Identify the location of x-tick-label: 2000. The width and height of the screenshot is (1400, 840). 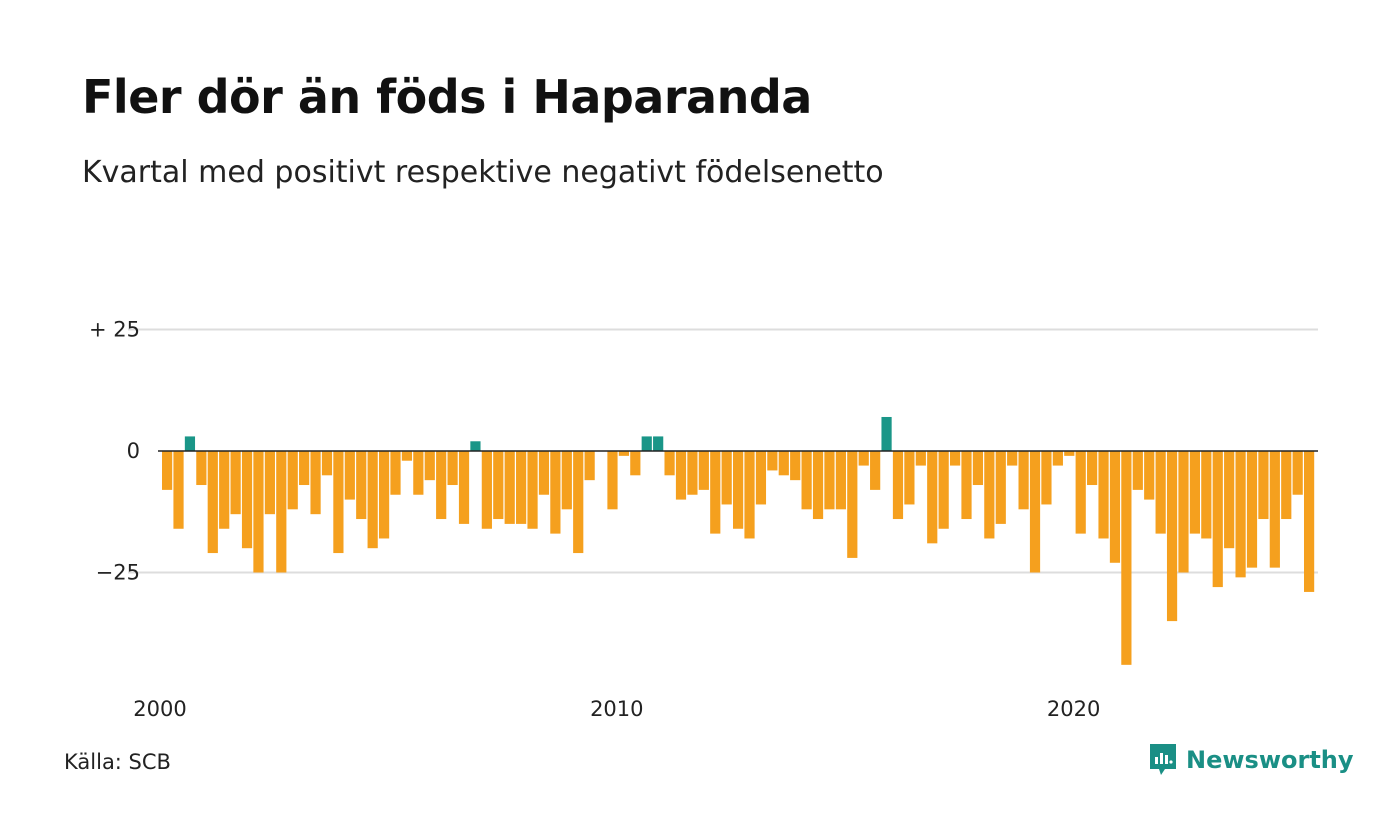
(159, 709).